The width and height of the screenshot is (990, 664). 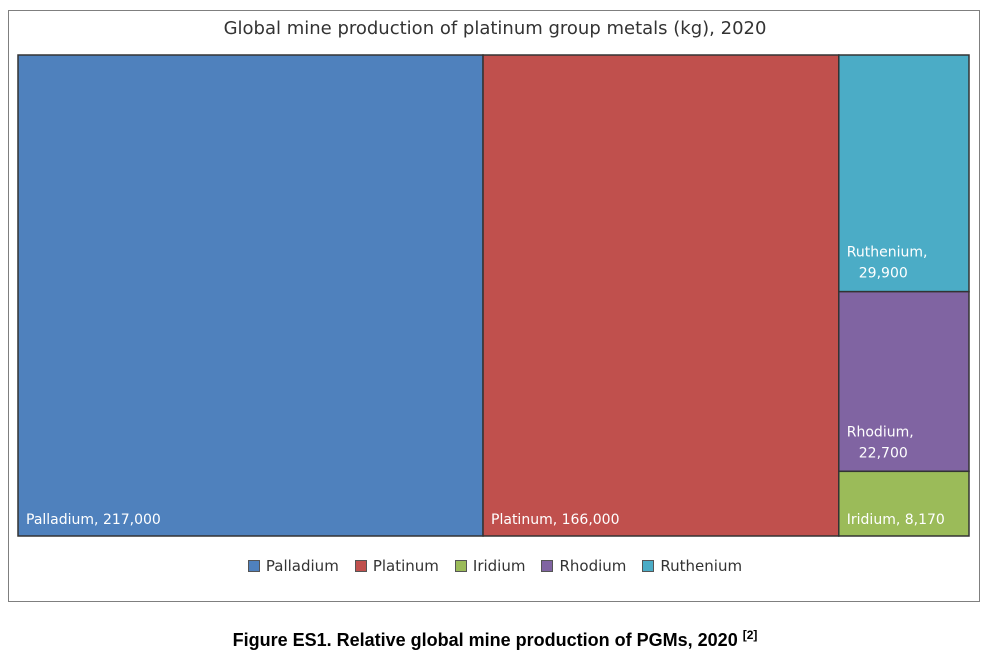 I want to click on legend-swatch-rhodium, so click(x=547, y=566).